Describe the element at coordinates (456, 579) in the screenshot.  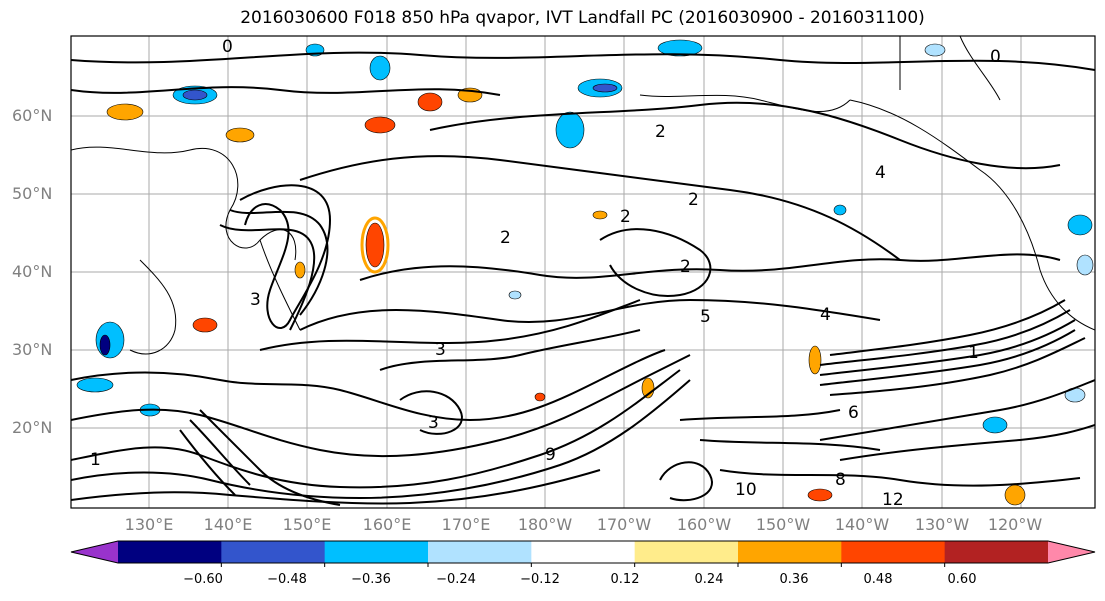
I see `colorbar-tick-label: −0.24` at that location.